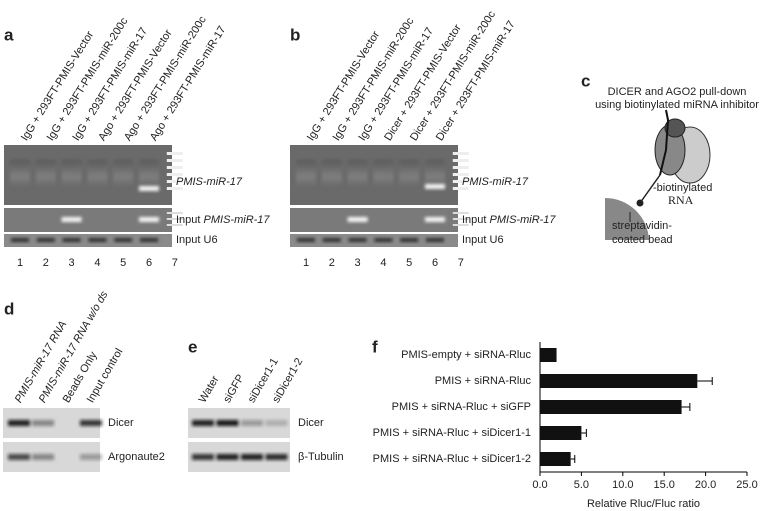 Image resolution: width=766 pixels, height=511 pixels. I want to click on pulldown-diagram, so click(658, 174).